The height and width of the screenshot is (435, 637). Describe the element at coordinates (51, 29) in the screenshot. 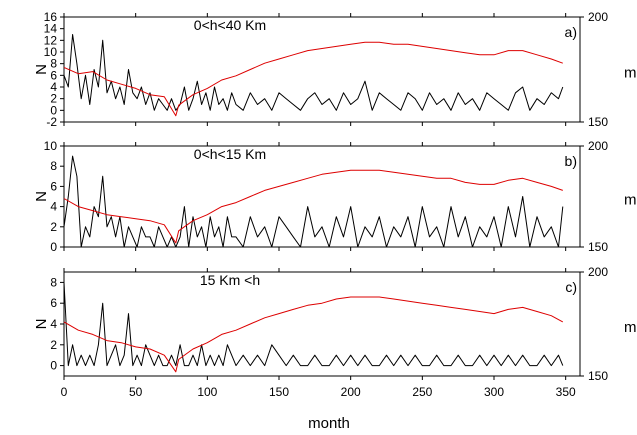

I see `y-tick-label: 14` at that location.